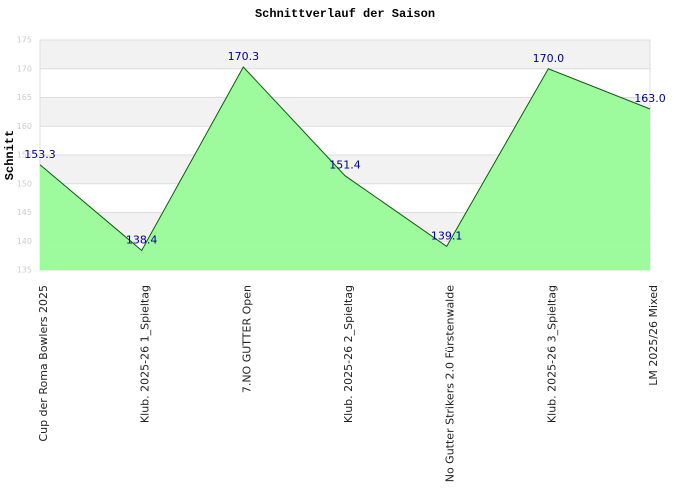 This screenshot has width=690, height=500. I want to click on value-label: 163.0, so click(650, 98).